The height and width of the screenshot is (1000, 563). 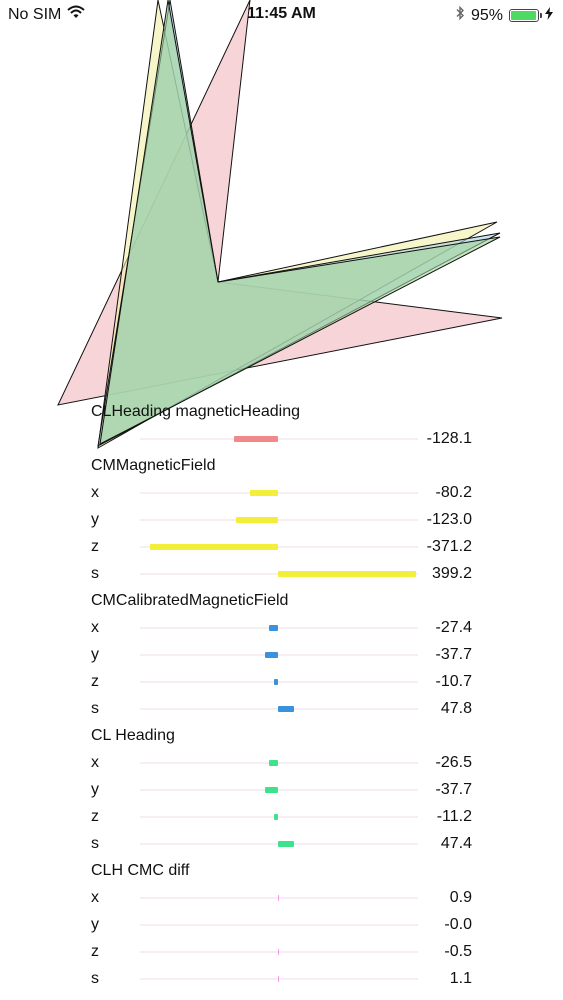 What do you see at coordinates (456, 843) in the screenshot?
I see `value-readout: 47.4` at bounding box center [456, 843].